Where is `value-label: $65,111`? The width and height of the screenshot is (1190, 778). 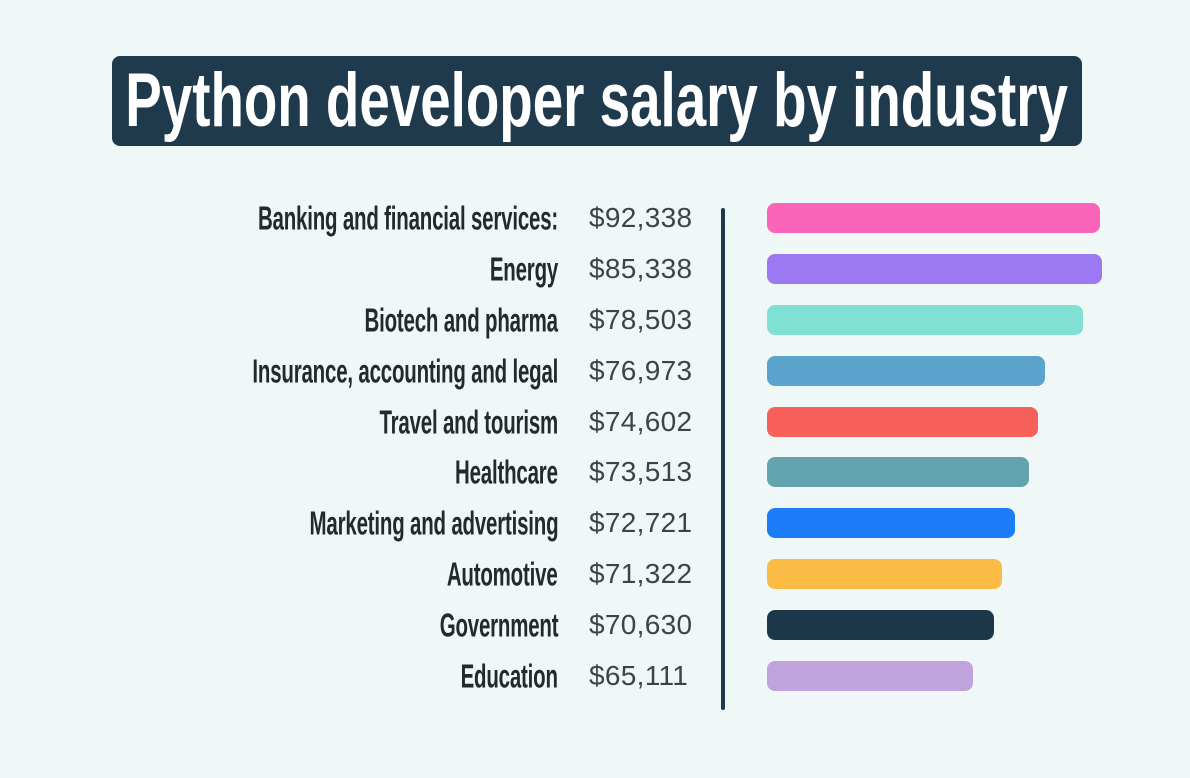
value-label: $65,111 is located at coordinates (639, 676).